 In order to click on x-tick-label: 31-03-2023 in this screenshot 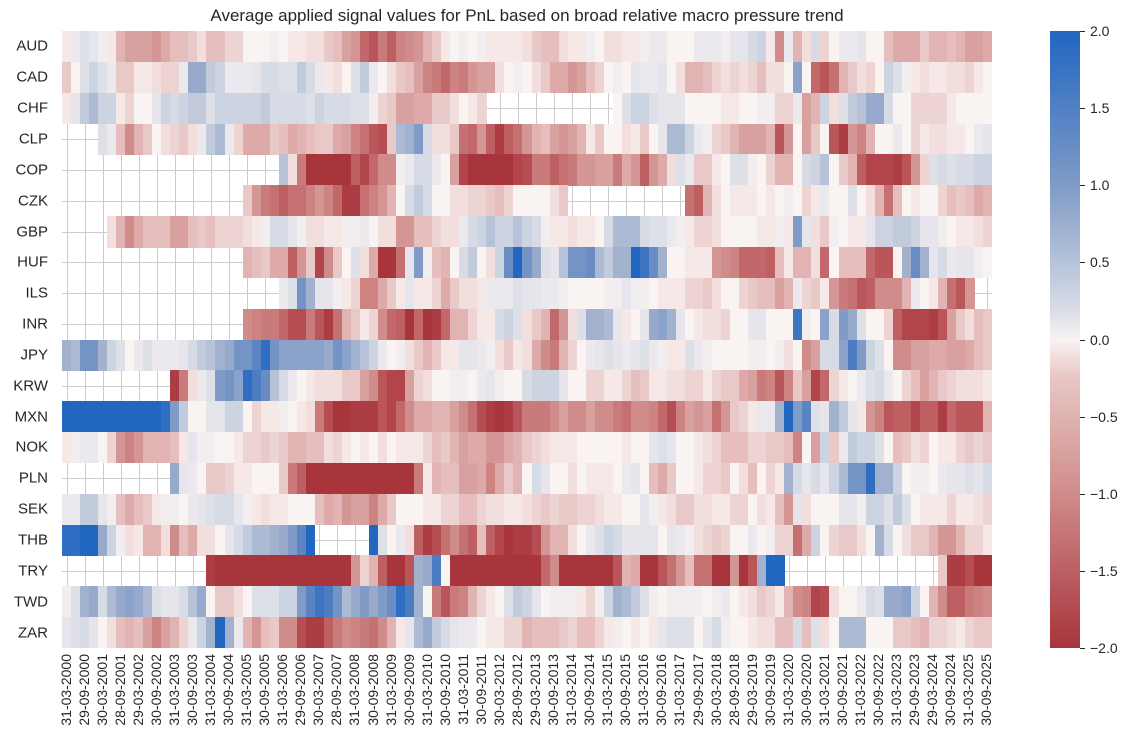, I will do `click(896, 690)`.